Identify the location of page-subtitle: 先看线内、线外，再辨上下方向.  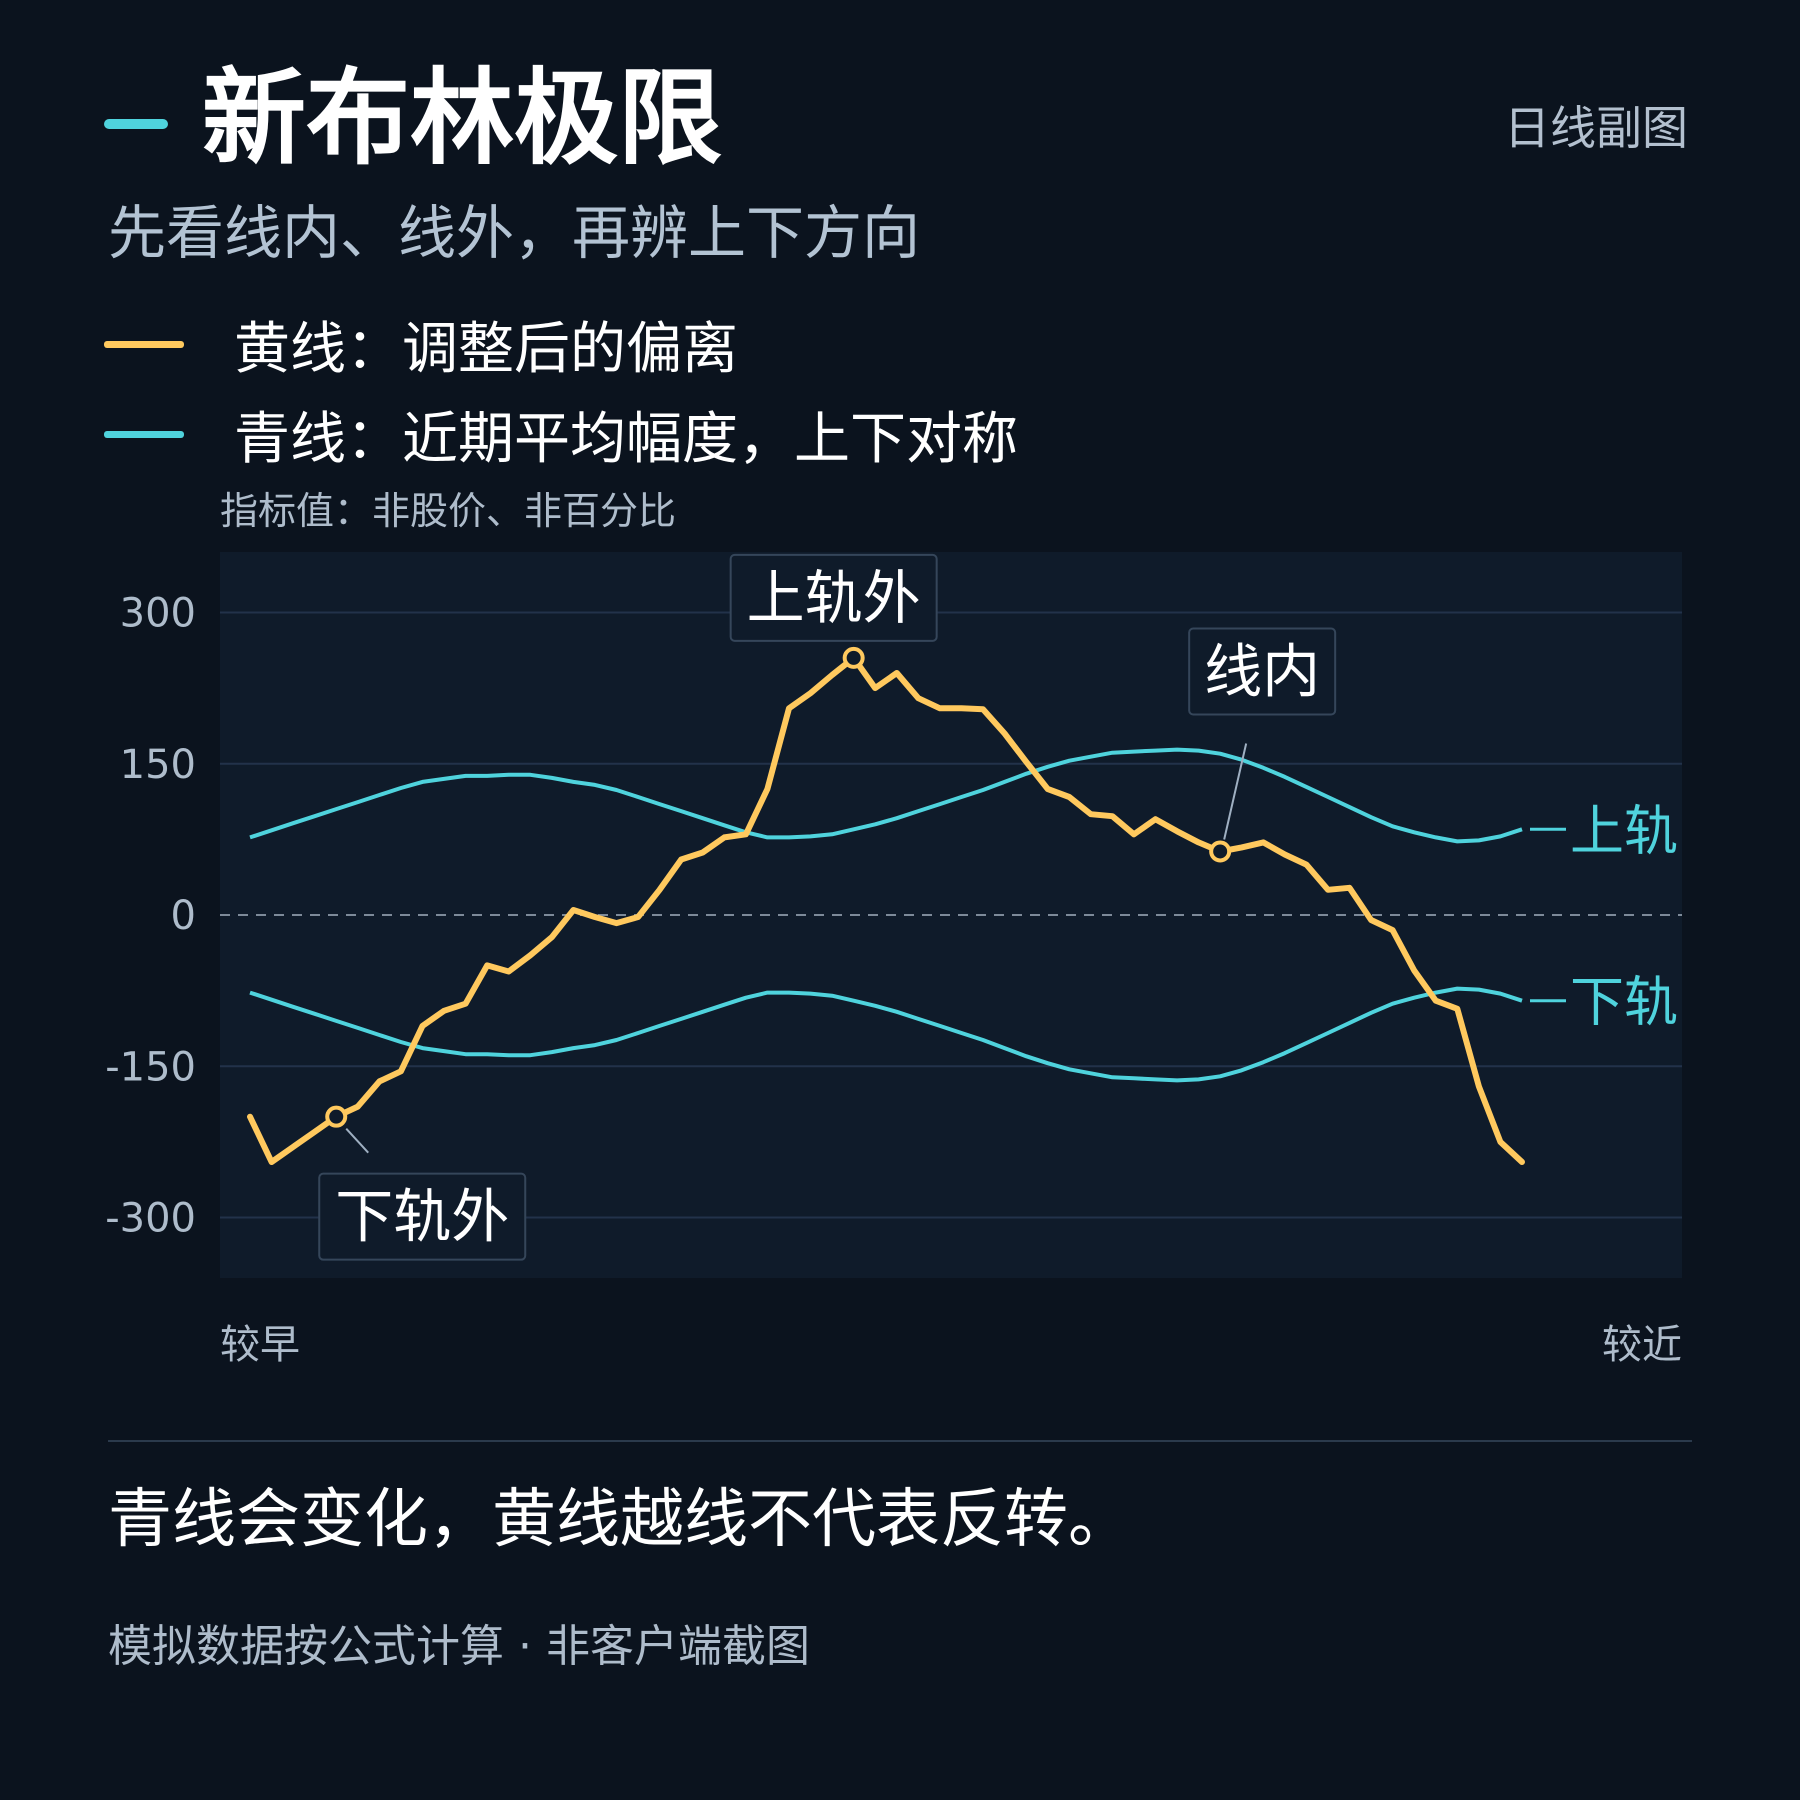
(514, 233).